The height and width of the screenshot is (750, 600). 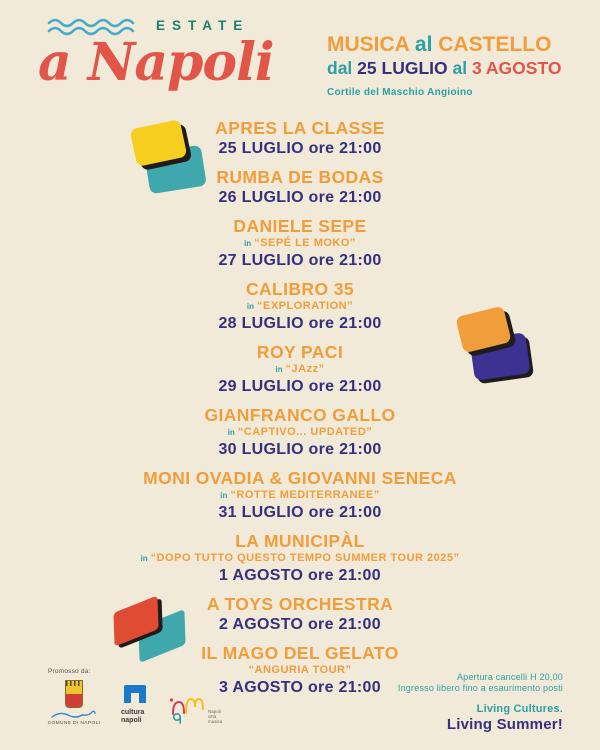 What do you see at coordinates (186, 710) in the screenshot?
I see `musica-squiggle-icon` at bounding box center [186, 710].